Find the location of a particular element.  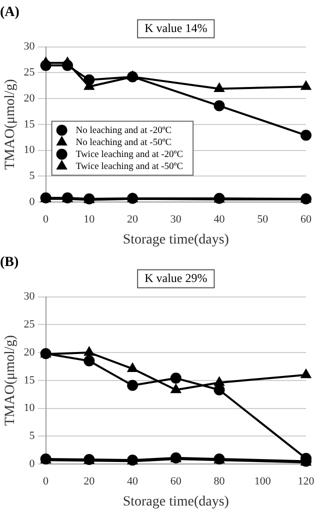

x-tick-label: 50 is located at coordinates (263, 219).